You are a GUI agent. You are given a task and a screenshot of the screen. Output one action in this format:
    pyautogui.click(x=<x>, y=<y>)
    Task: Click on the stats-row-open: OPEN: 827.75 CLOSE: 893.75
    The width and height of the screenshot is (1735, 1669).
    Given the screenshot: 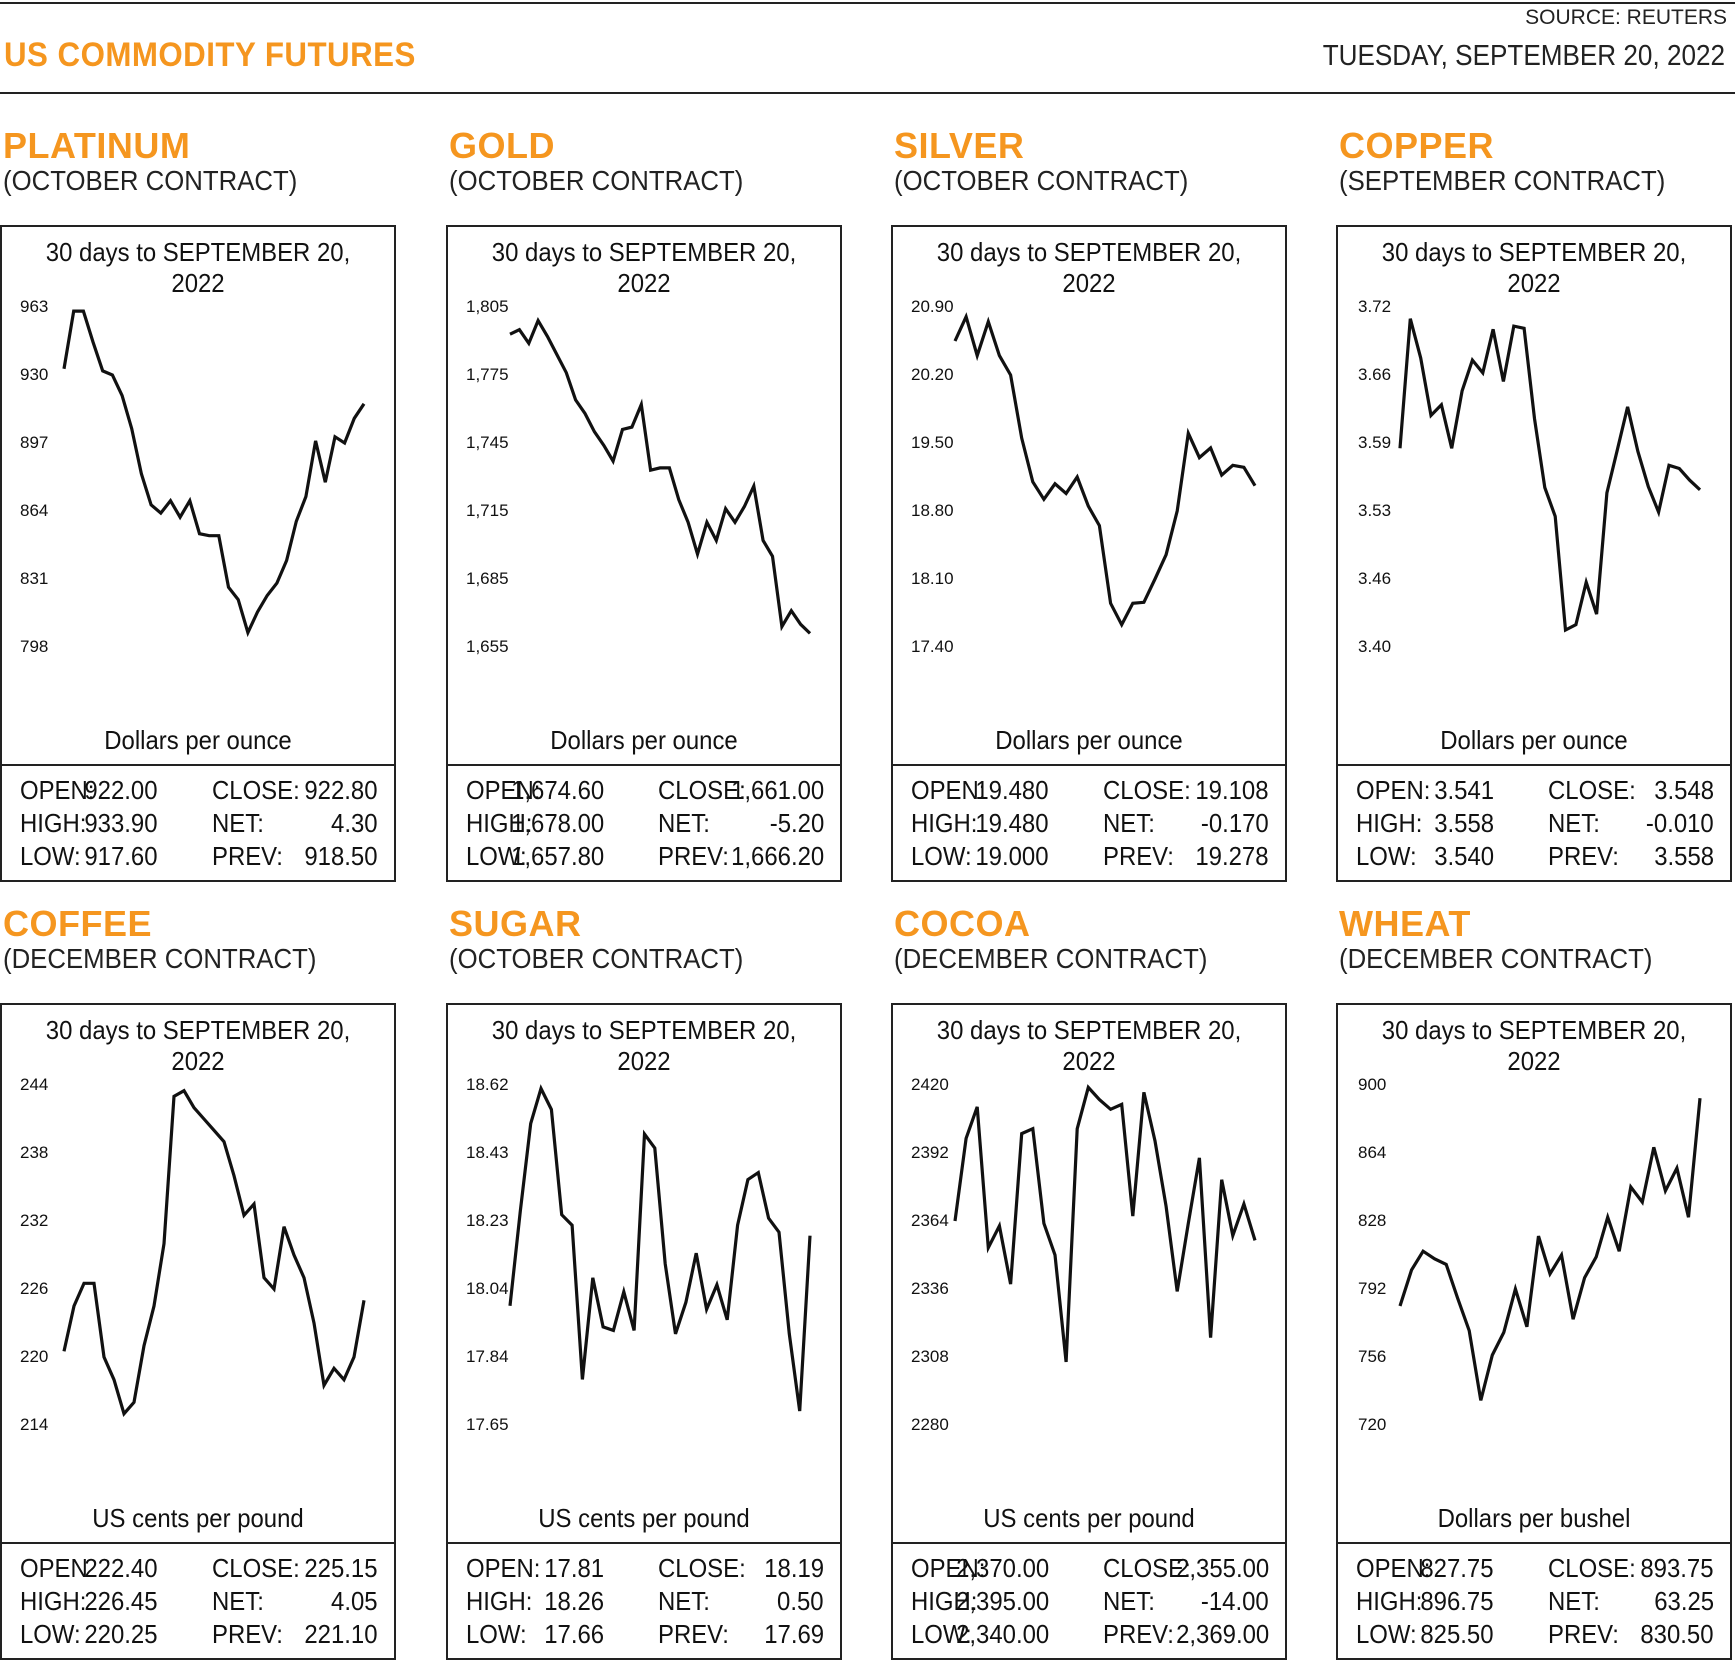 What is the action you would take?
    pyautogui.click(x=1535, y=1569)
    